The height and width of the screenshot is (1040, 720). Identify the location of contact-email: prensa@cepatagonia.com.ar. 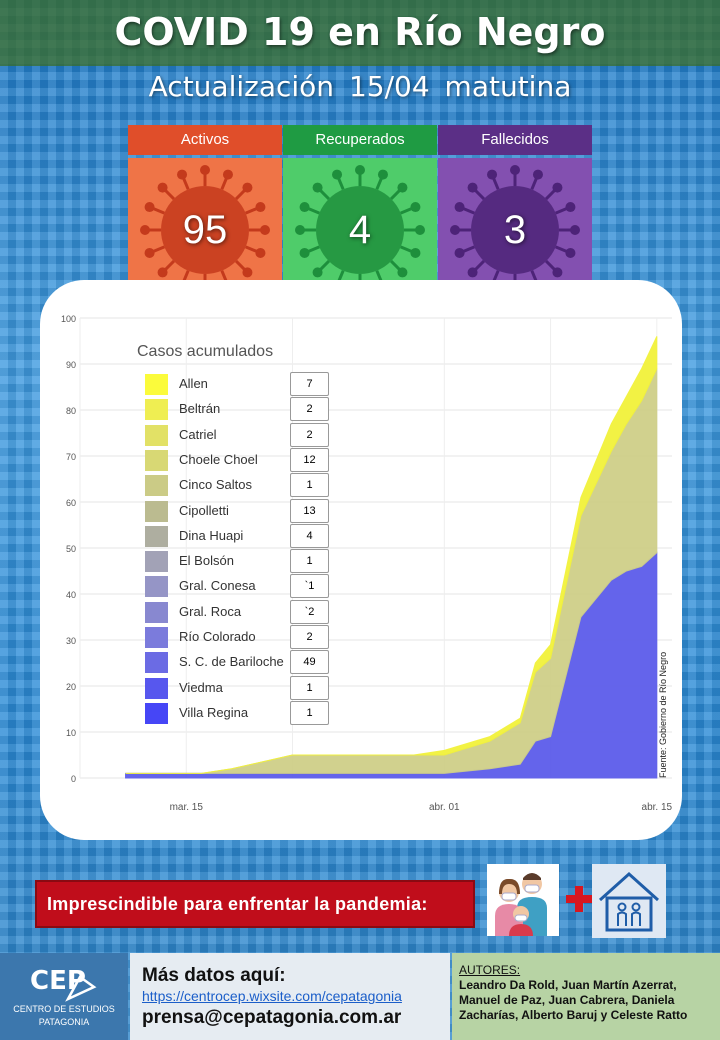
(272, 1017).